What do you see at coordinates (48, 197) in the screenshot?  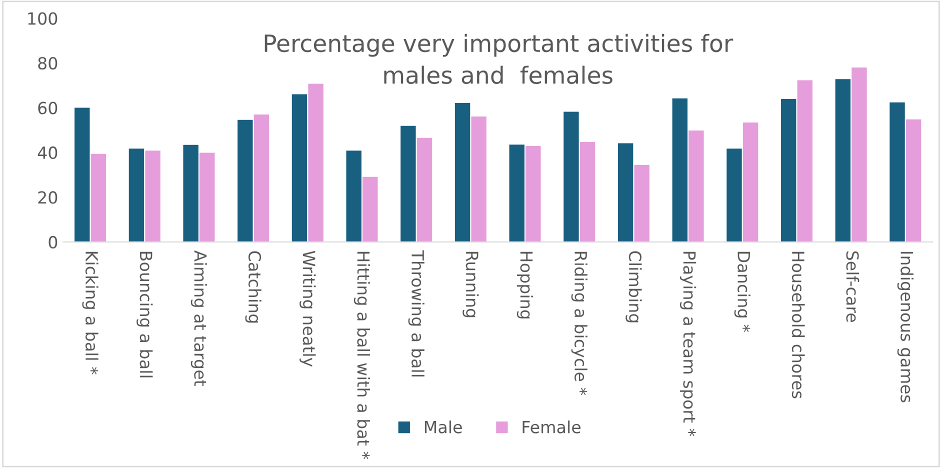 I see `y-tick-label: 20` at bounding box center [48, 197].